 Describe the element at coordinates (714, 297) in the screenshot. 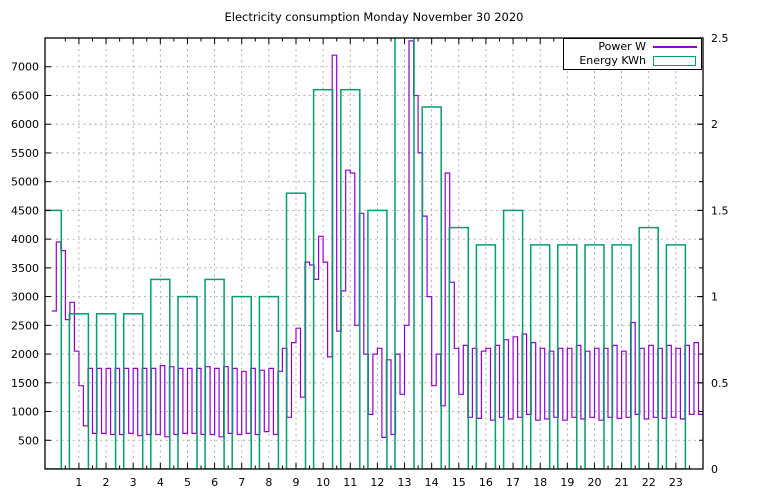

I see `y-right-tick-label: 1` at that location.